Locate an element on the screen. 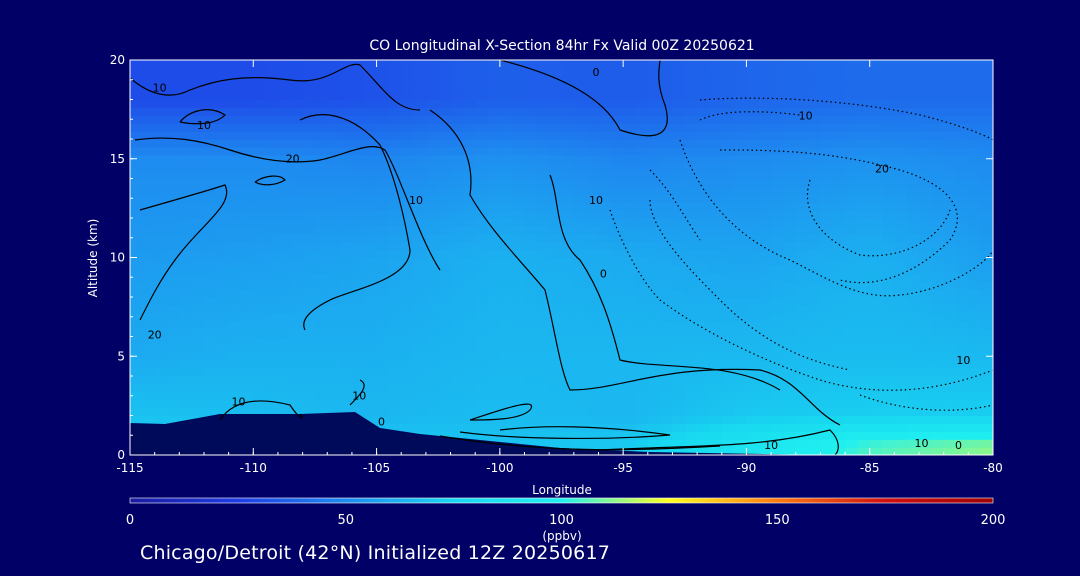 The height and width of the screenshot is (576, 1080). y-tick-label: 15 is located at coordinates (117, 159).